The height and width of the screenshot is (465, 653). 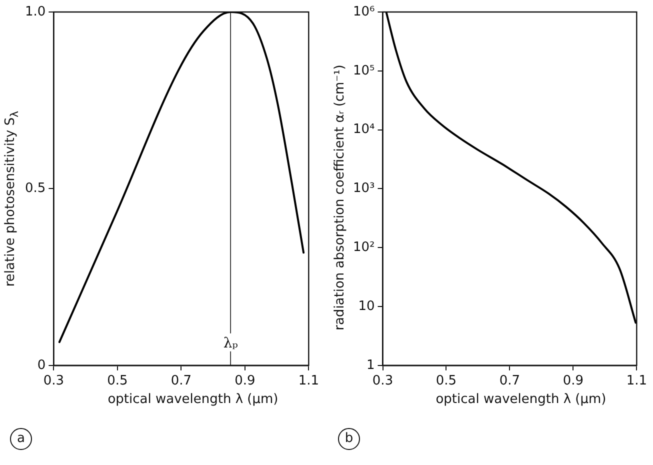 What do you see at coordinates (35, 12) in the screenshot?
I see `y-tick-label: 1.0` at bounding box center [35, 12].